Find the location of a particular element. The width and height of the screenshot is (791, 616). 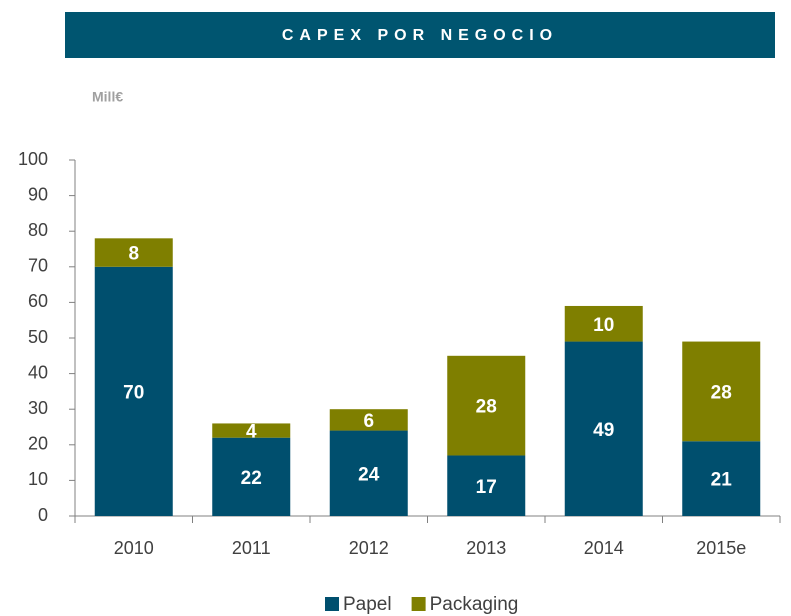

value-label: 21 is located at coordinates (722, 480).